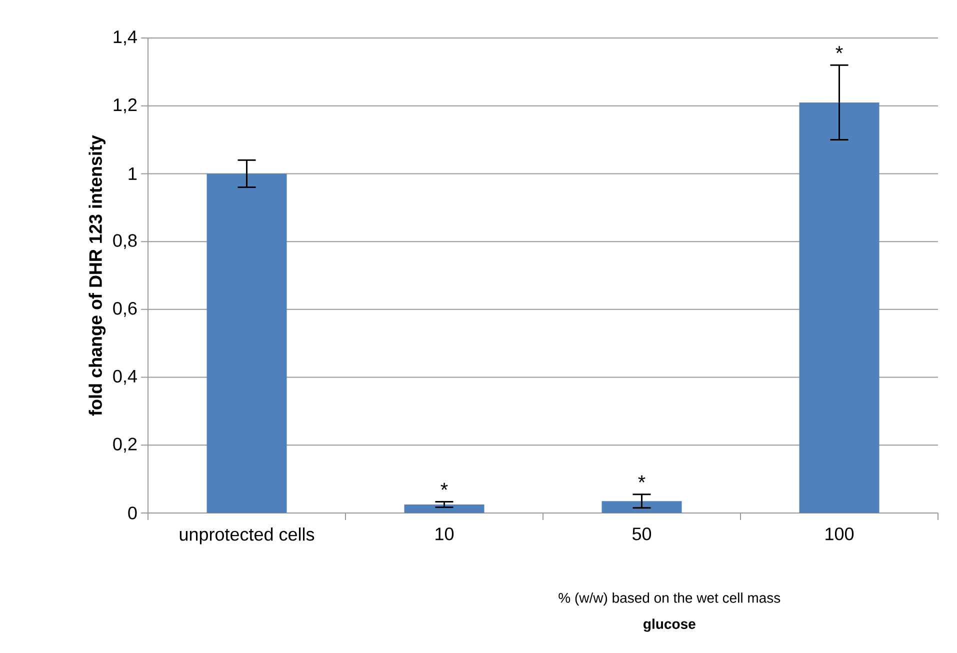  I want to click on y-tick-label: 1,2, so click(125, 106).